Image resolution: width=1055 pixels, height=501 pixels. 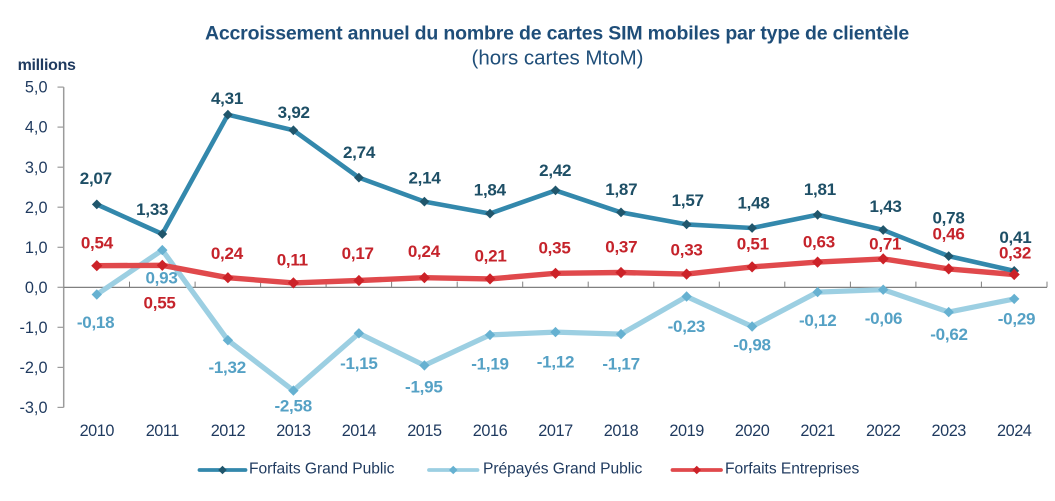 What do you see at coordinates (97, 431) in the screenshot?
I see `svg-text: 2010` at bounding box center [97, 431].